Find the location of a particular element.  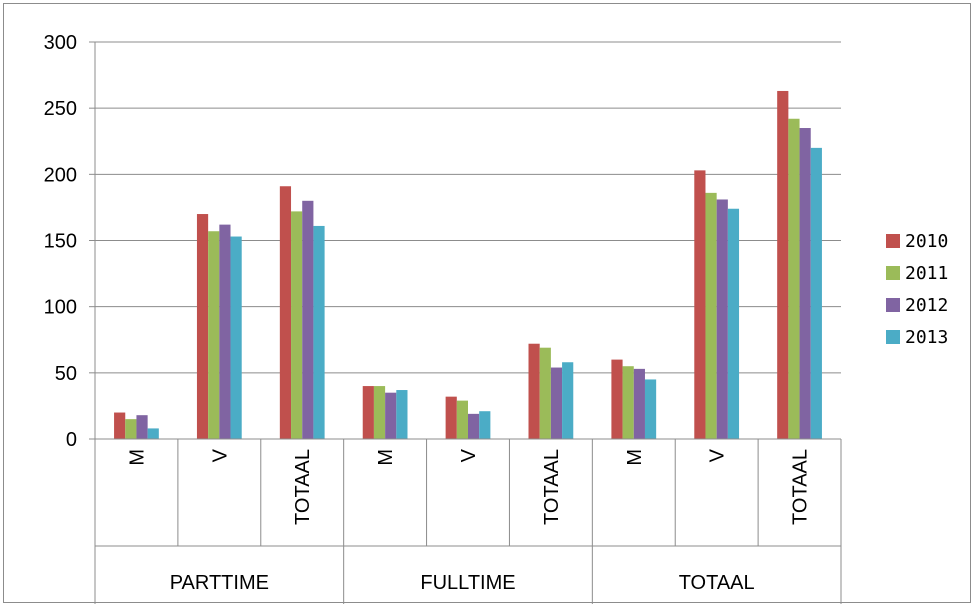

y-tick-label: 100 is located at coordinates (60, 308).